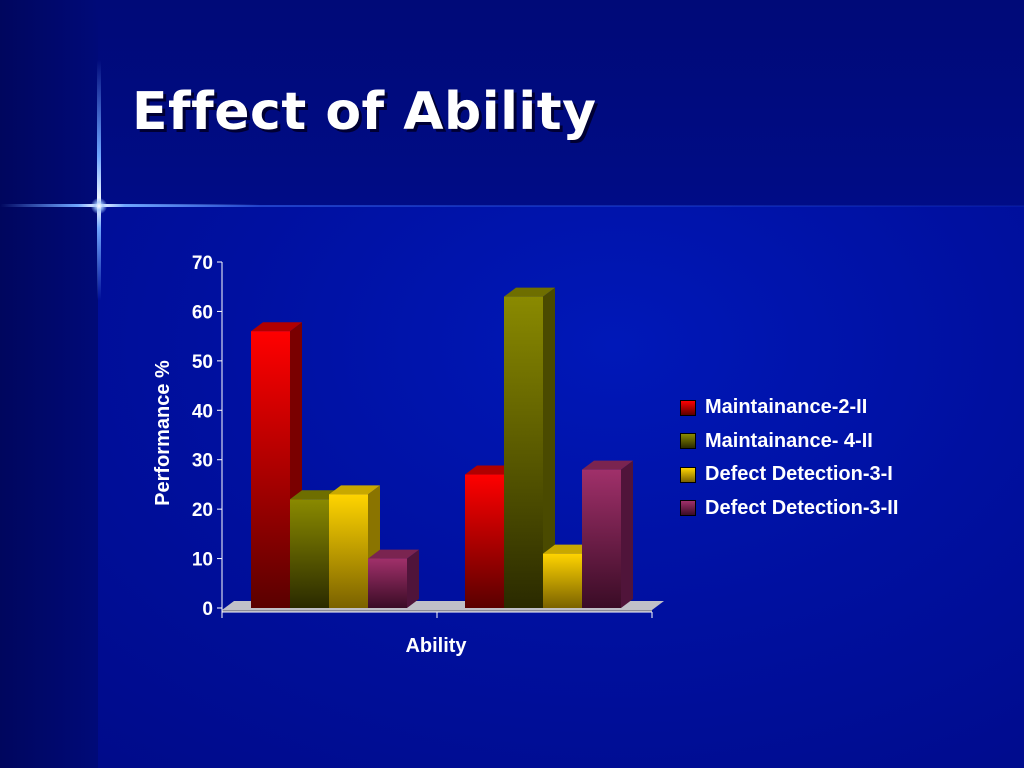 The width and height of the screenshot is (1024, 768). Describe the element at coordinates (202, 560) in the screenshot. I see `y-tick-label: 10` at that location.